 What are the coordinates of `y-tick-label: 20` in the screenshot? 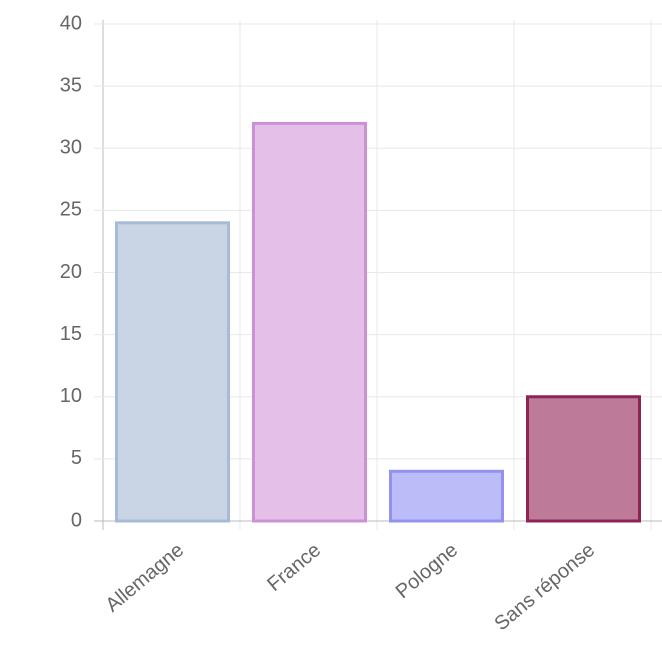 It's located at (71, 272).